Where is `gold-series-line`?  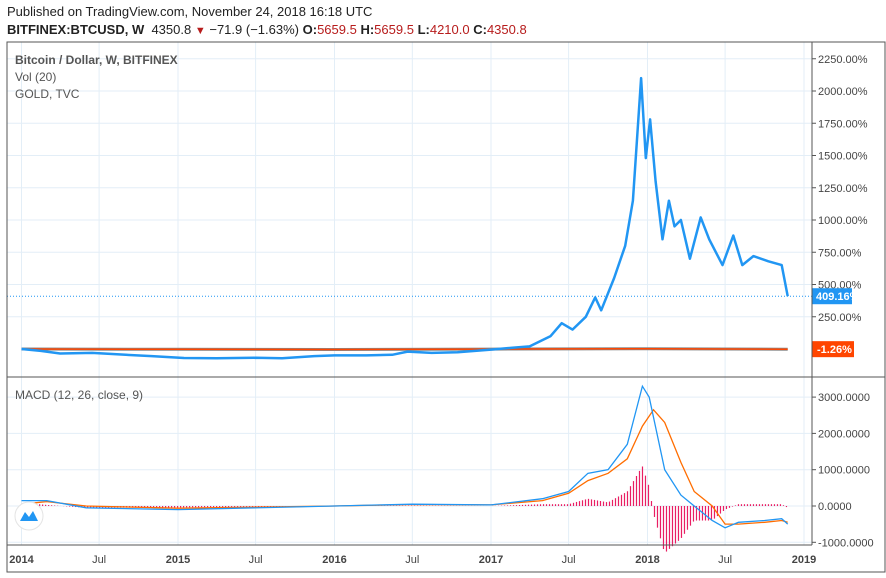 gold-series-line is located at coordinates (404, 349).